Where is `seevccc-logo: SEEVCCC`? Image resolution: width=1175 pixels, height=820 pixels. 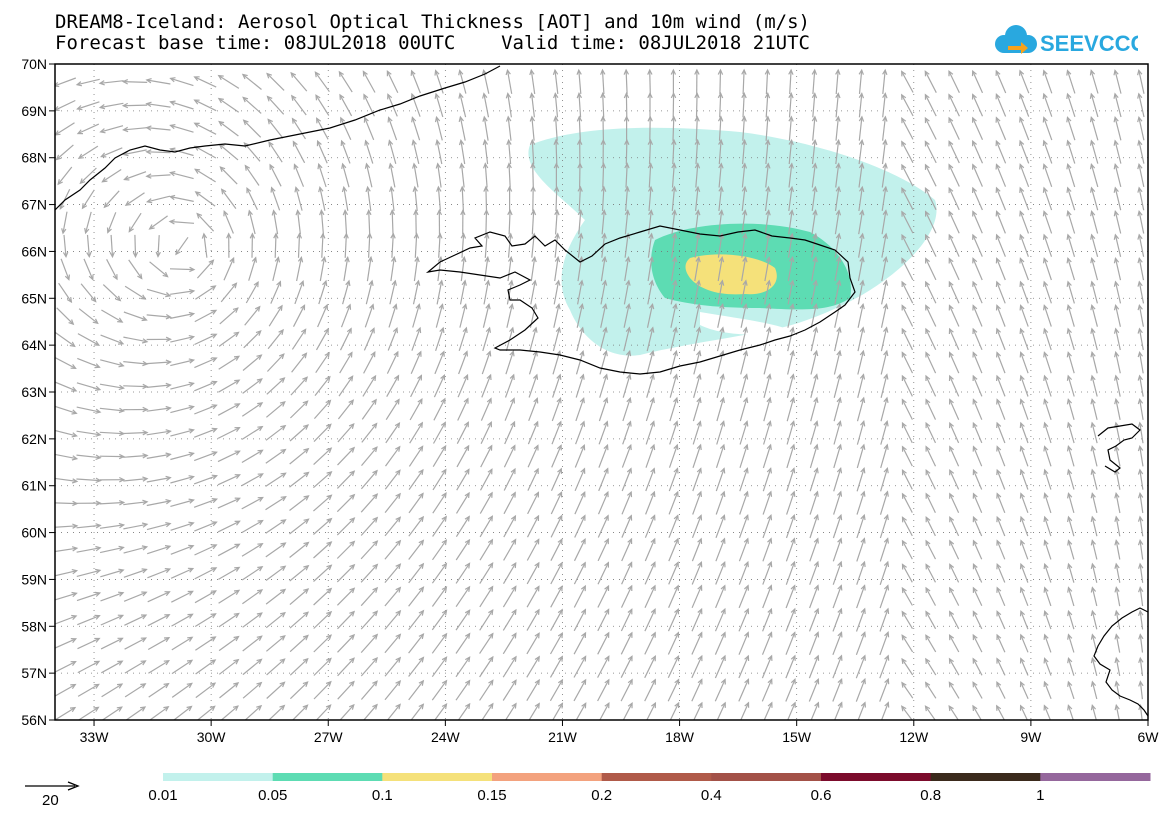
seevccc-logo: SEEVCCC is located at coordinates (1066, 40).